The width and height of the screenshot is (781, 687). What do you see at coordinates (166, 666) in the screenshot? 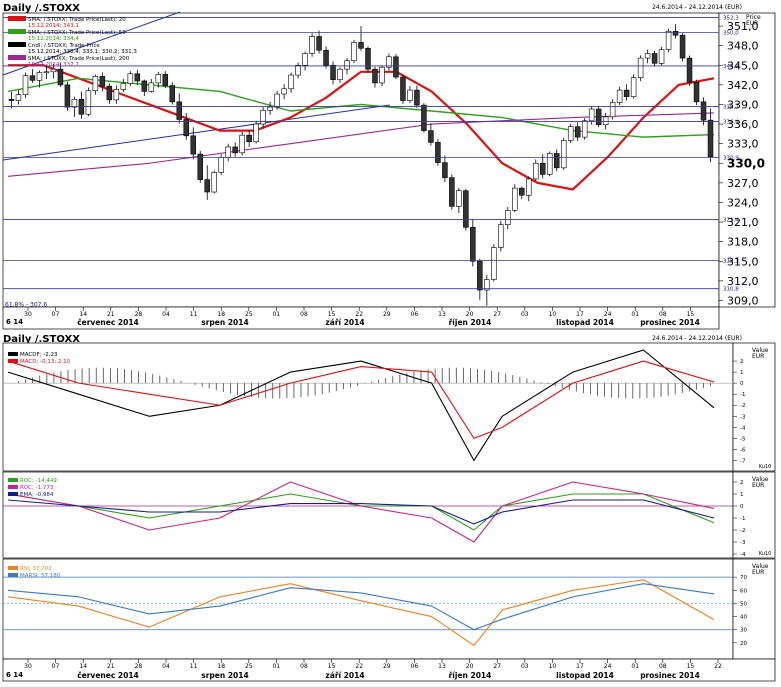
I see `x-tick-label: 04` at bounding box center [166, 666].